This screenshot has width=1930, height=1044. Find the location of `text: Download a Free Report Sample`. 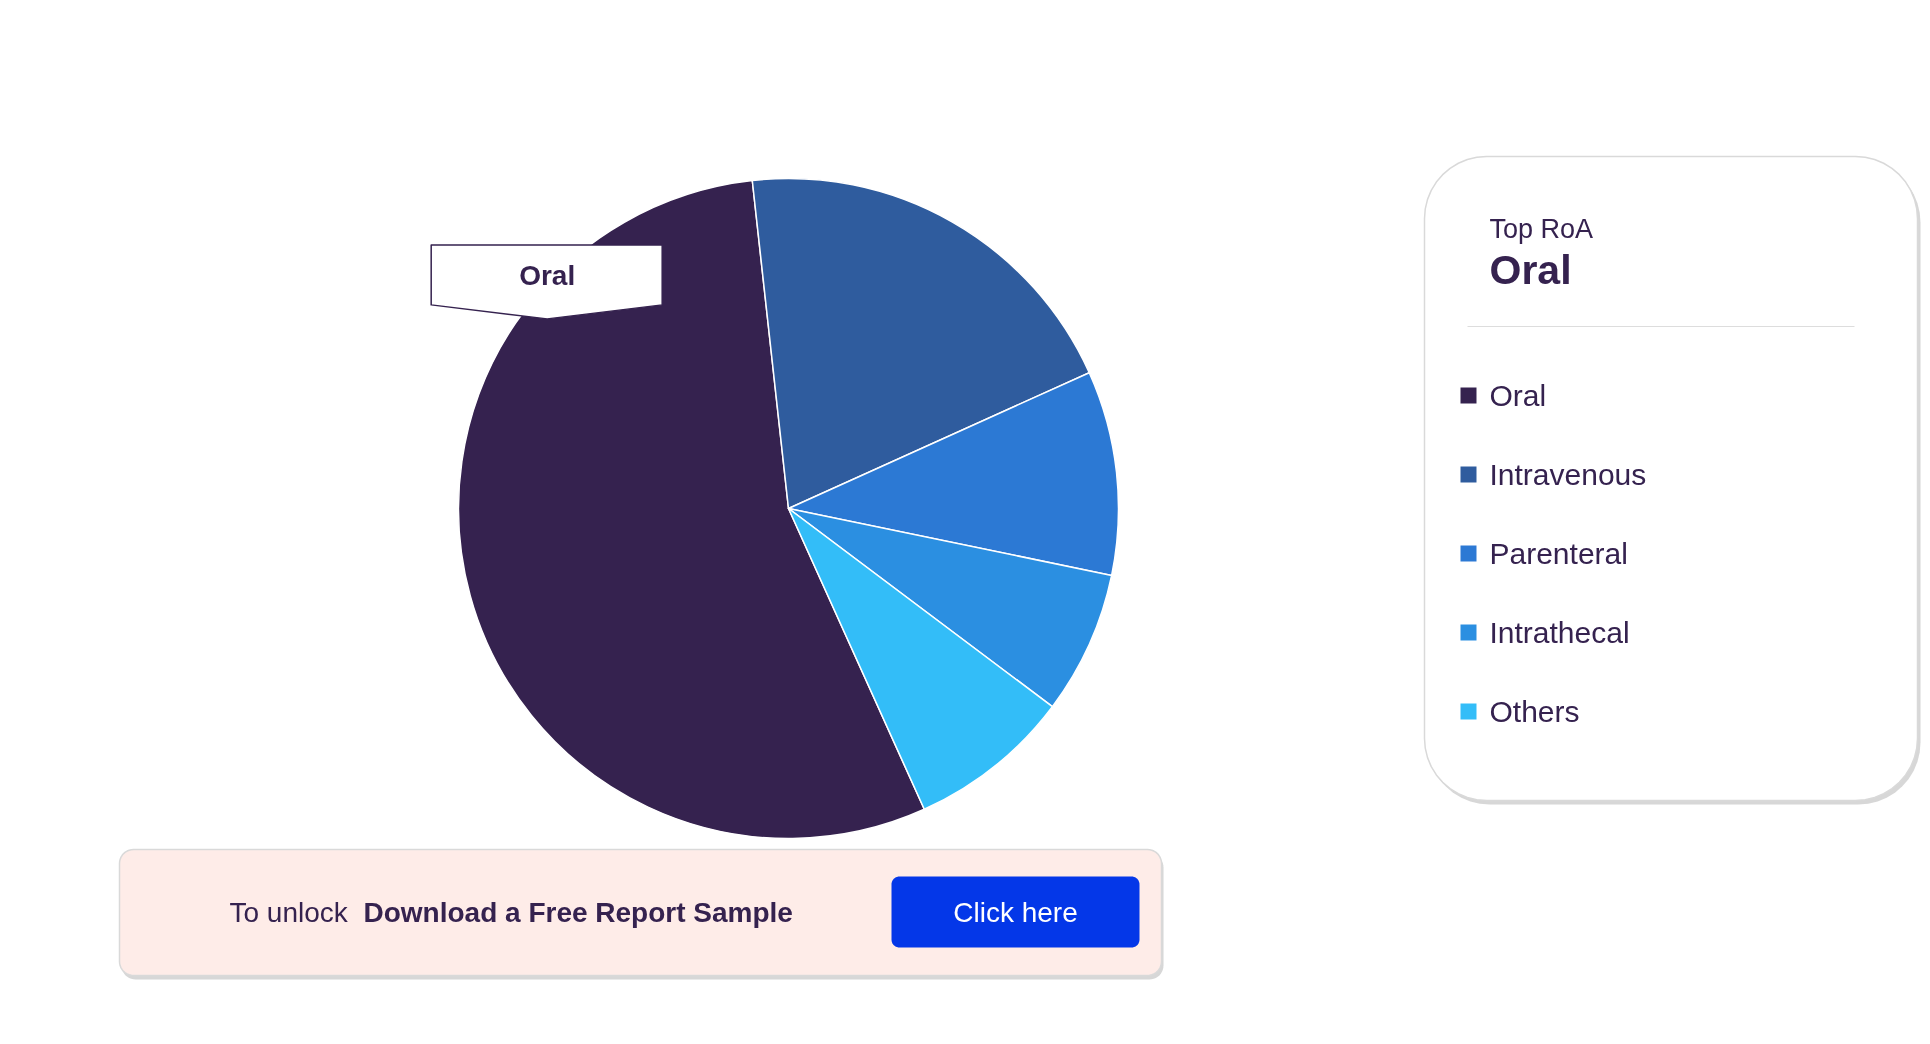

text: Download a Free Report Sample is located at coordinates (578, 912).